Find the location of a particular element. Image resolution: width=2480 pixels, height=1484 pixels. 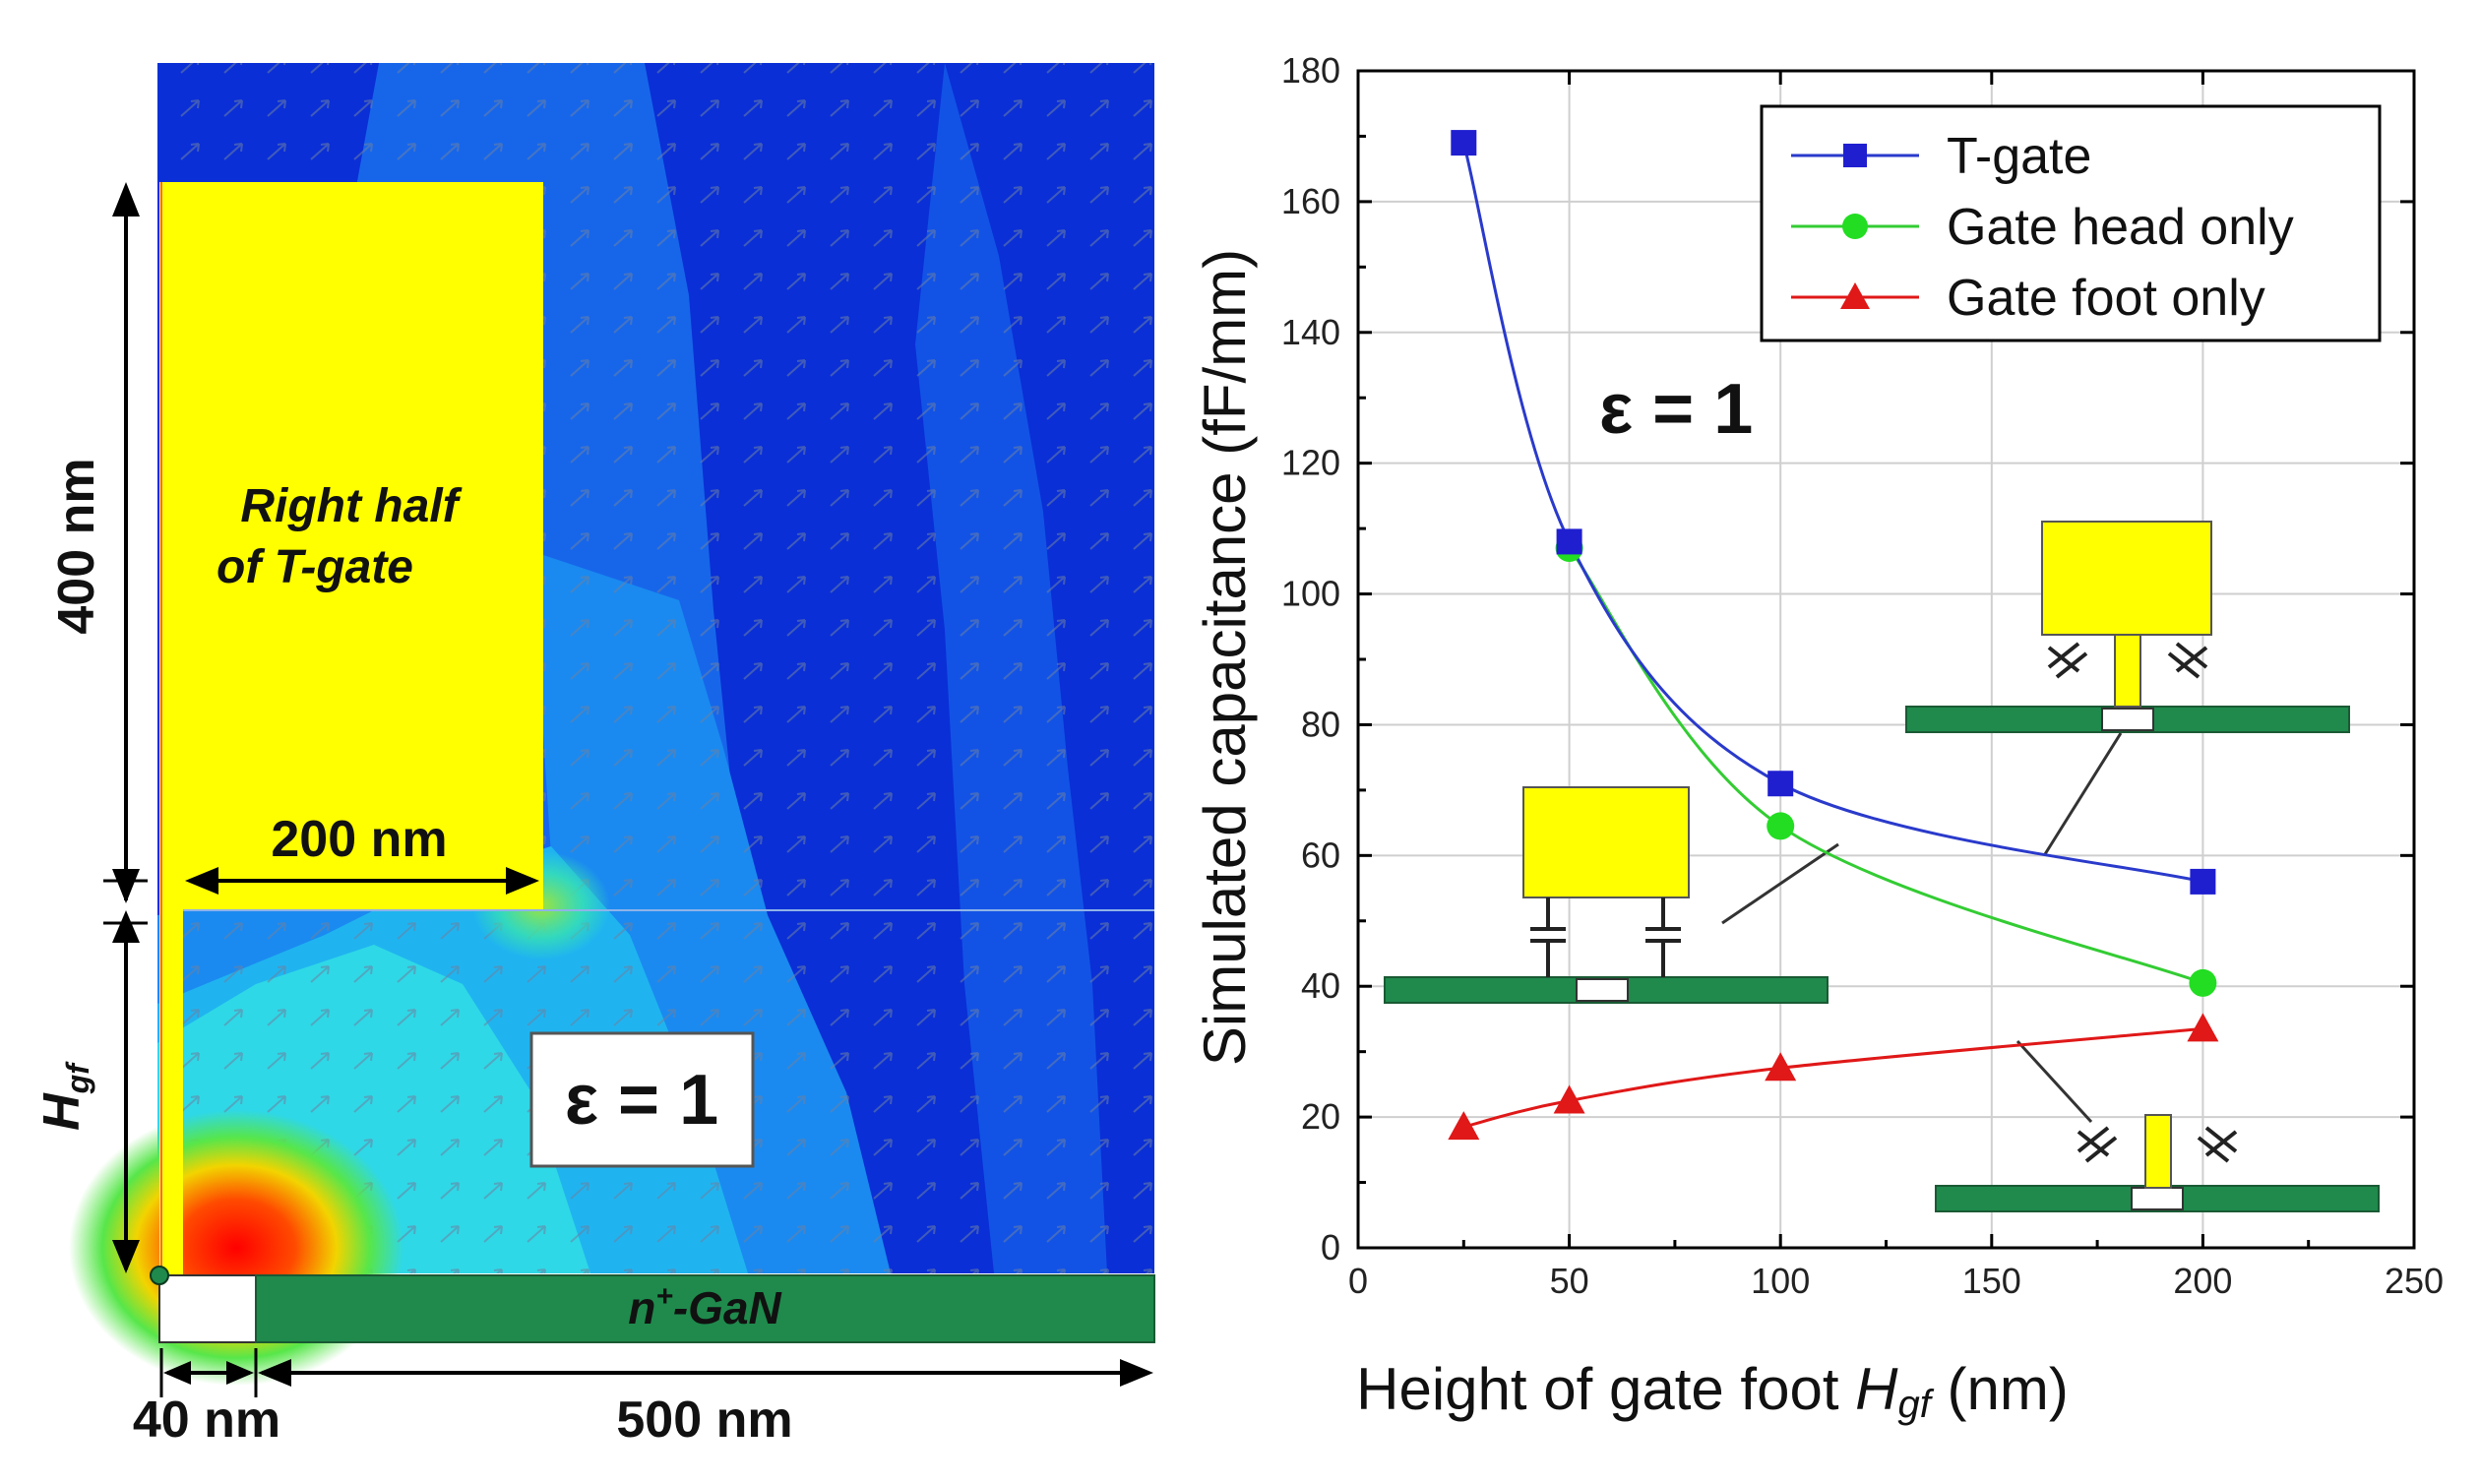

series-line-triangle is located at coordinates (1832, 1078).